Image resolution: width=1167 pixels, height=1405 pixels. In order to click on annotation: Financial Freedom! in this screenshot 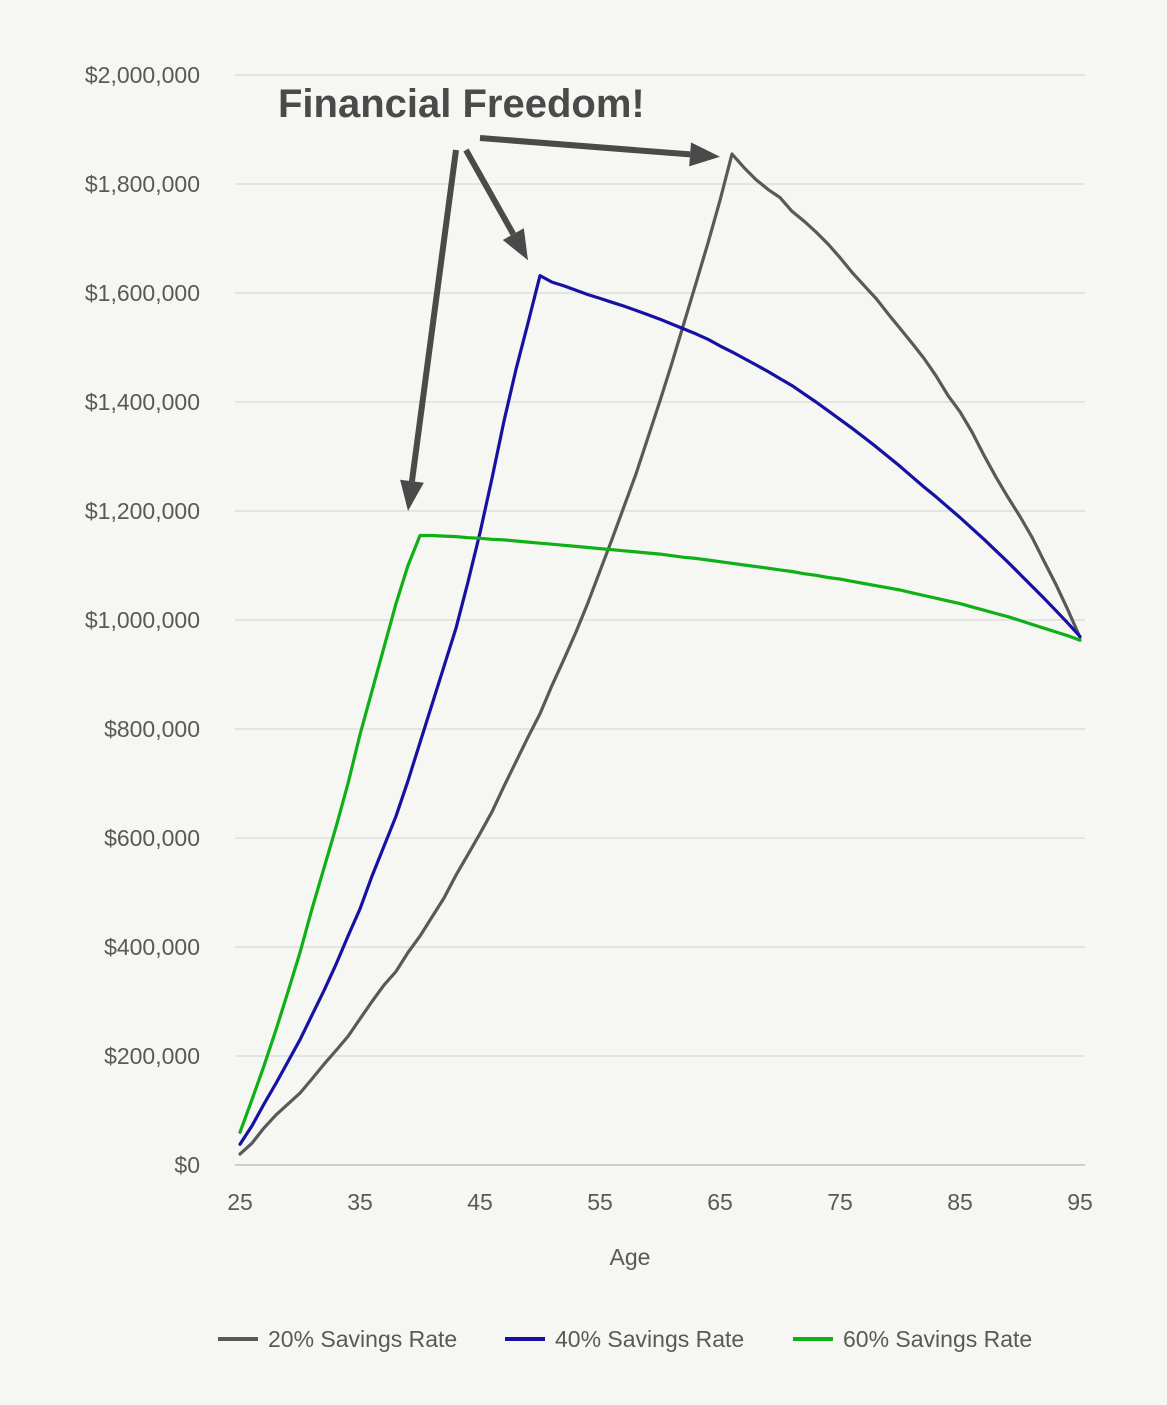, I will do `click(499, 296)`.